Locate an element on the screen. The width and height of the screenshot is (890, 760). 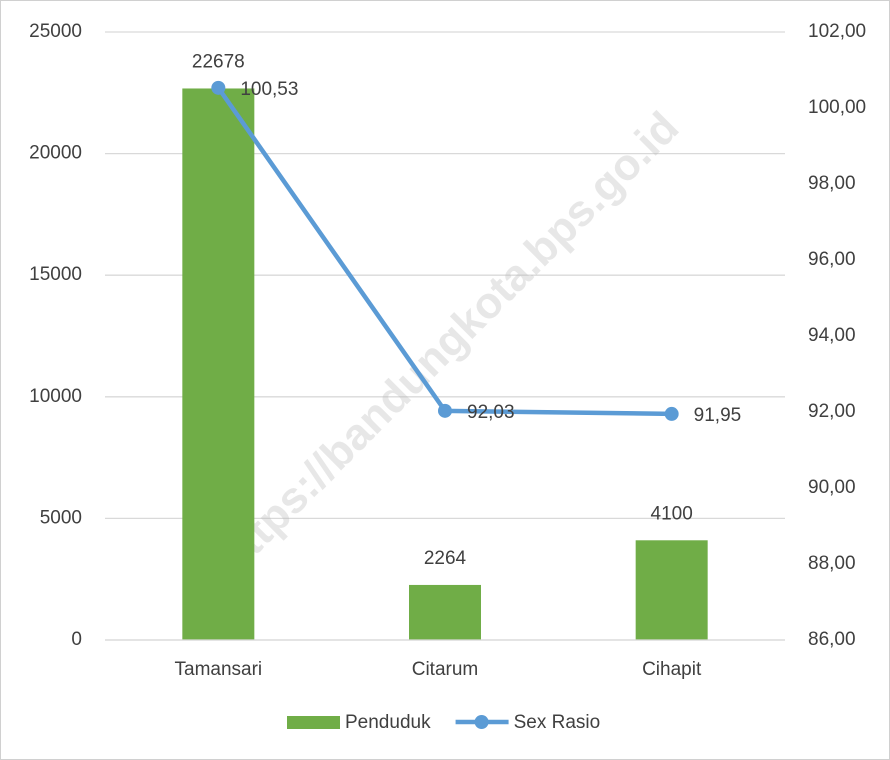
y2-tick-label: 98,00 is located at coordinates (832, 183).